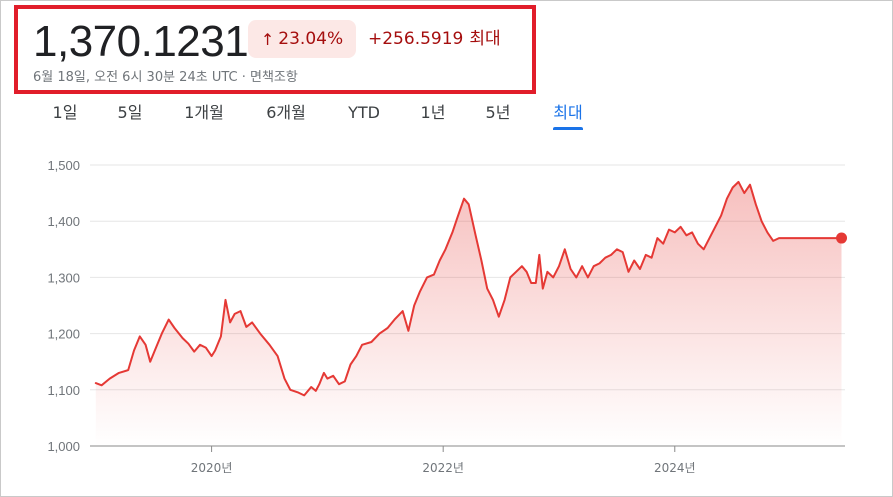 The height and width of the screenshot is (497, 893). I want to click on tab-6m: 6개월, so click(286, 112).